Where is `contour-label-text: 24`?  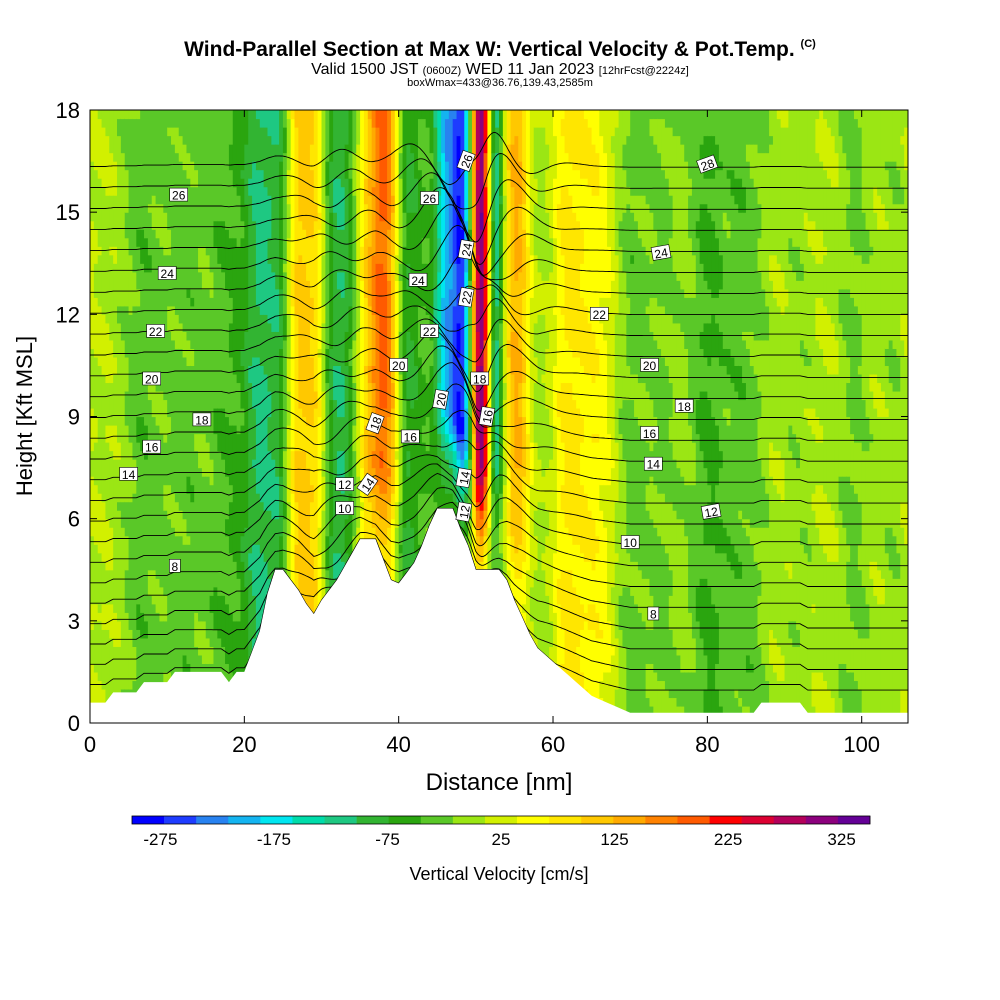 contour-label-text: 24 is located at coordinates (467, 250).